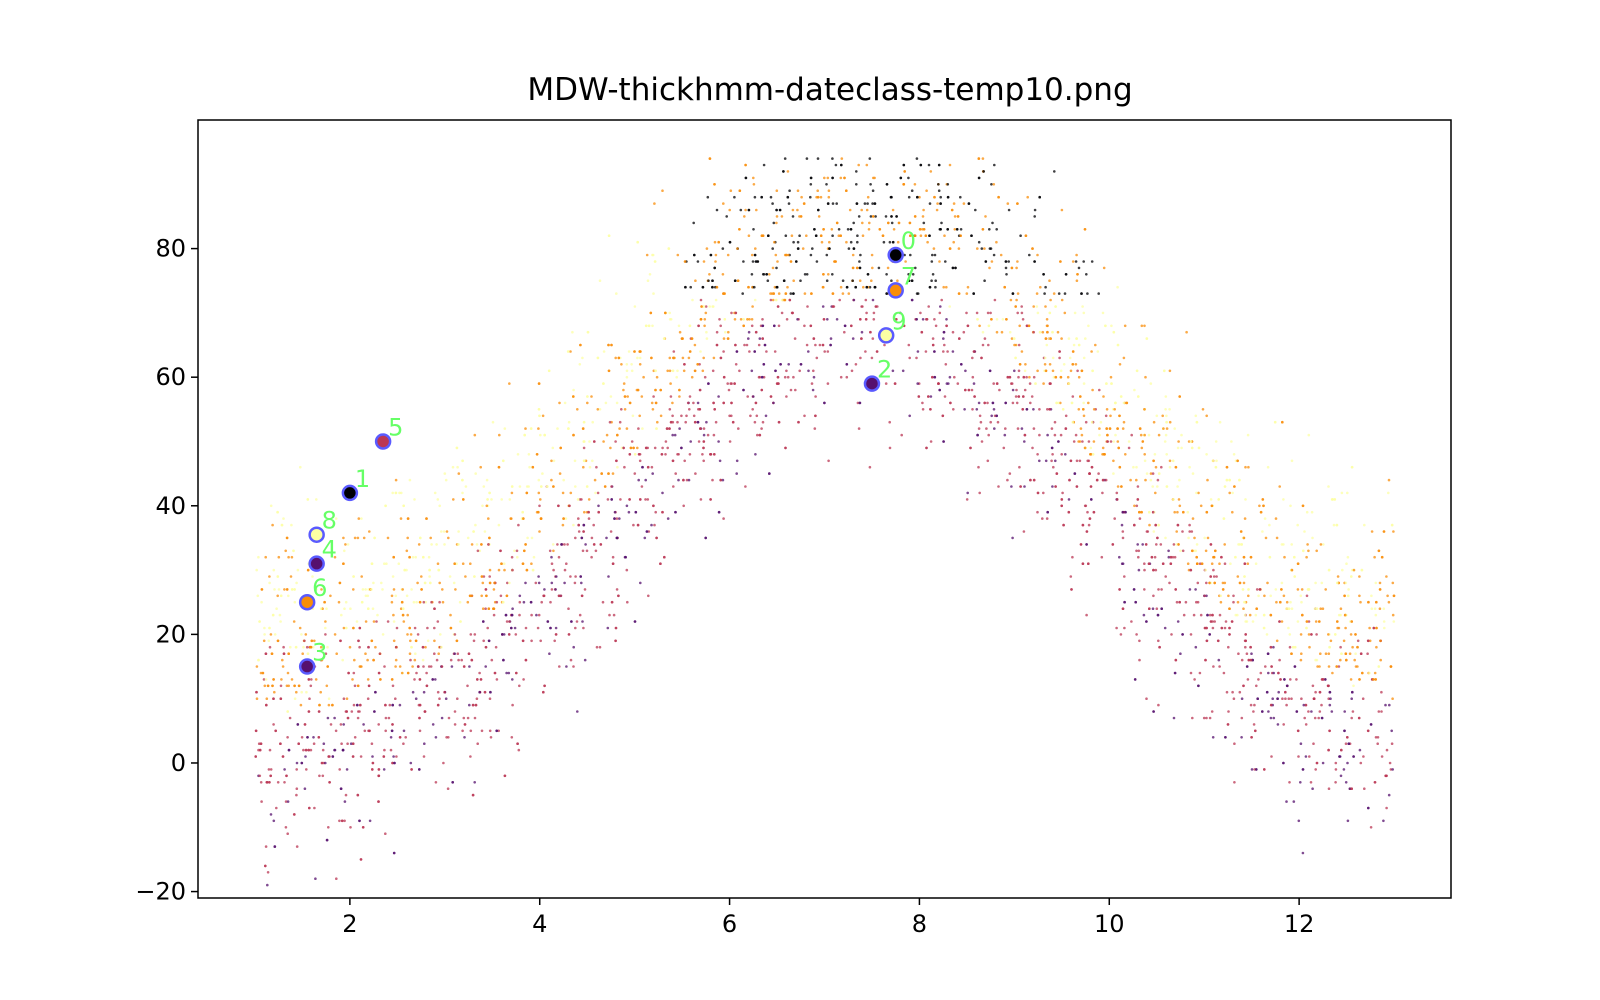 The width and height of the screenshot is (1600, 1000). What do you see at coordinates (170, 506) in the screenshot?
I see `y-tick-label: 40` at bounding box center [170, 506].